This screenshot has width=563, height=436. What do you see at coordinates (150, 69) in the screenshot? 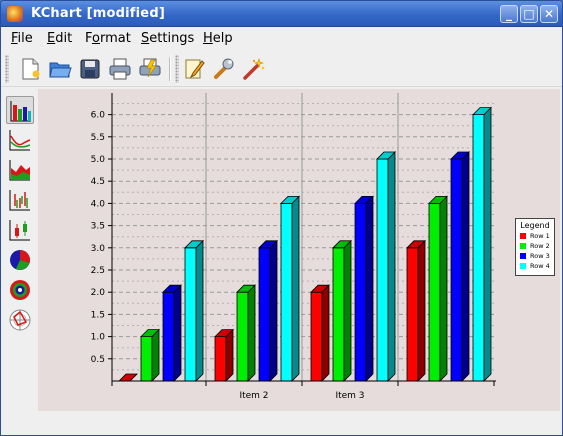
I see `print-preview-icon` at bounding box center [150, 69].